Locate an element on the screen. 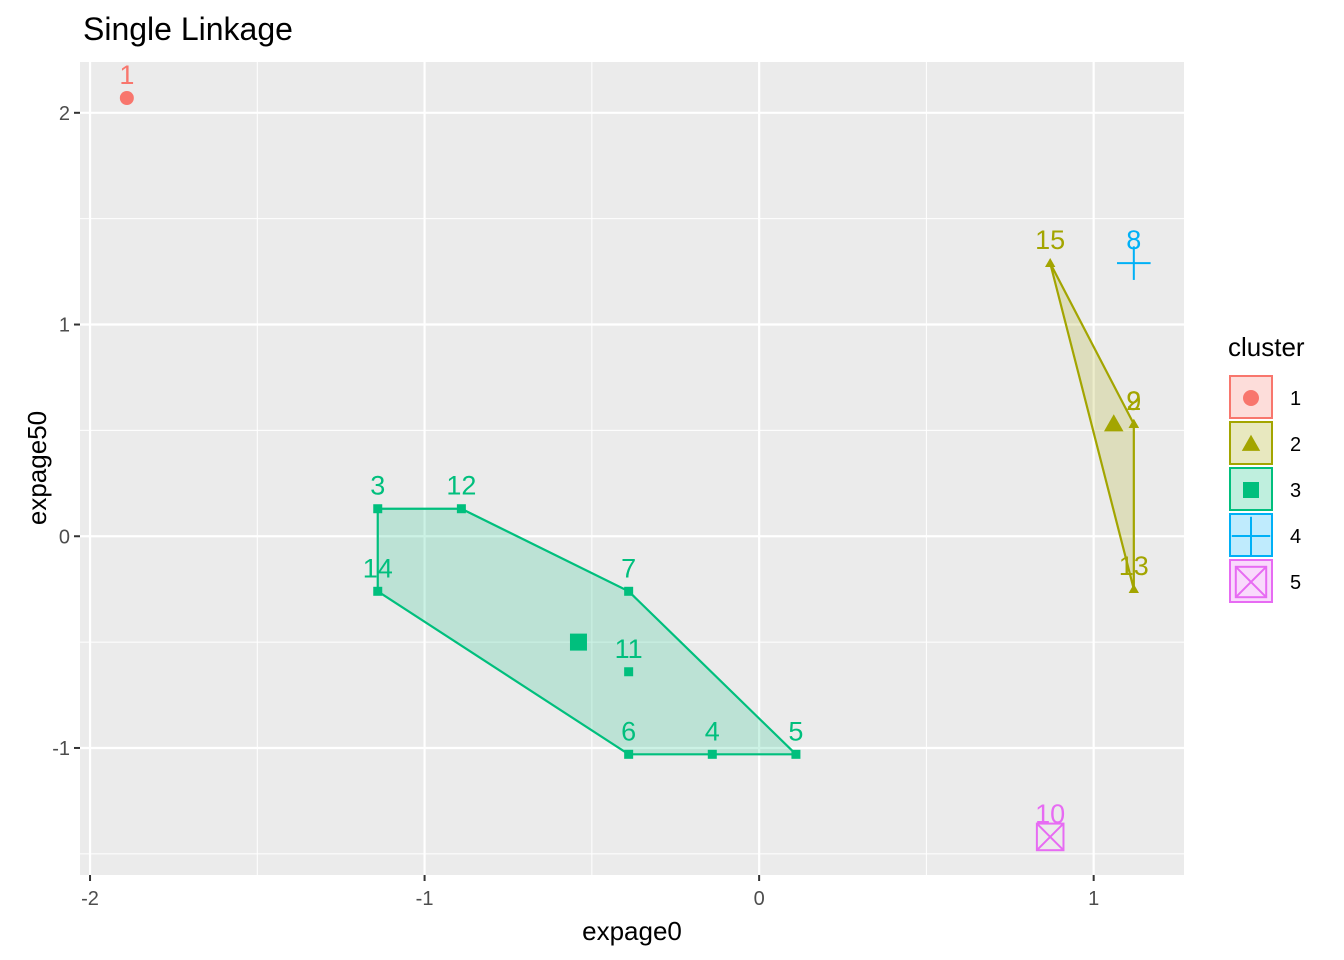 This screenshot has width=1344, height=960. x-tick-label: -1 is located at coordinates (425, 899).